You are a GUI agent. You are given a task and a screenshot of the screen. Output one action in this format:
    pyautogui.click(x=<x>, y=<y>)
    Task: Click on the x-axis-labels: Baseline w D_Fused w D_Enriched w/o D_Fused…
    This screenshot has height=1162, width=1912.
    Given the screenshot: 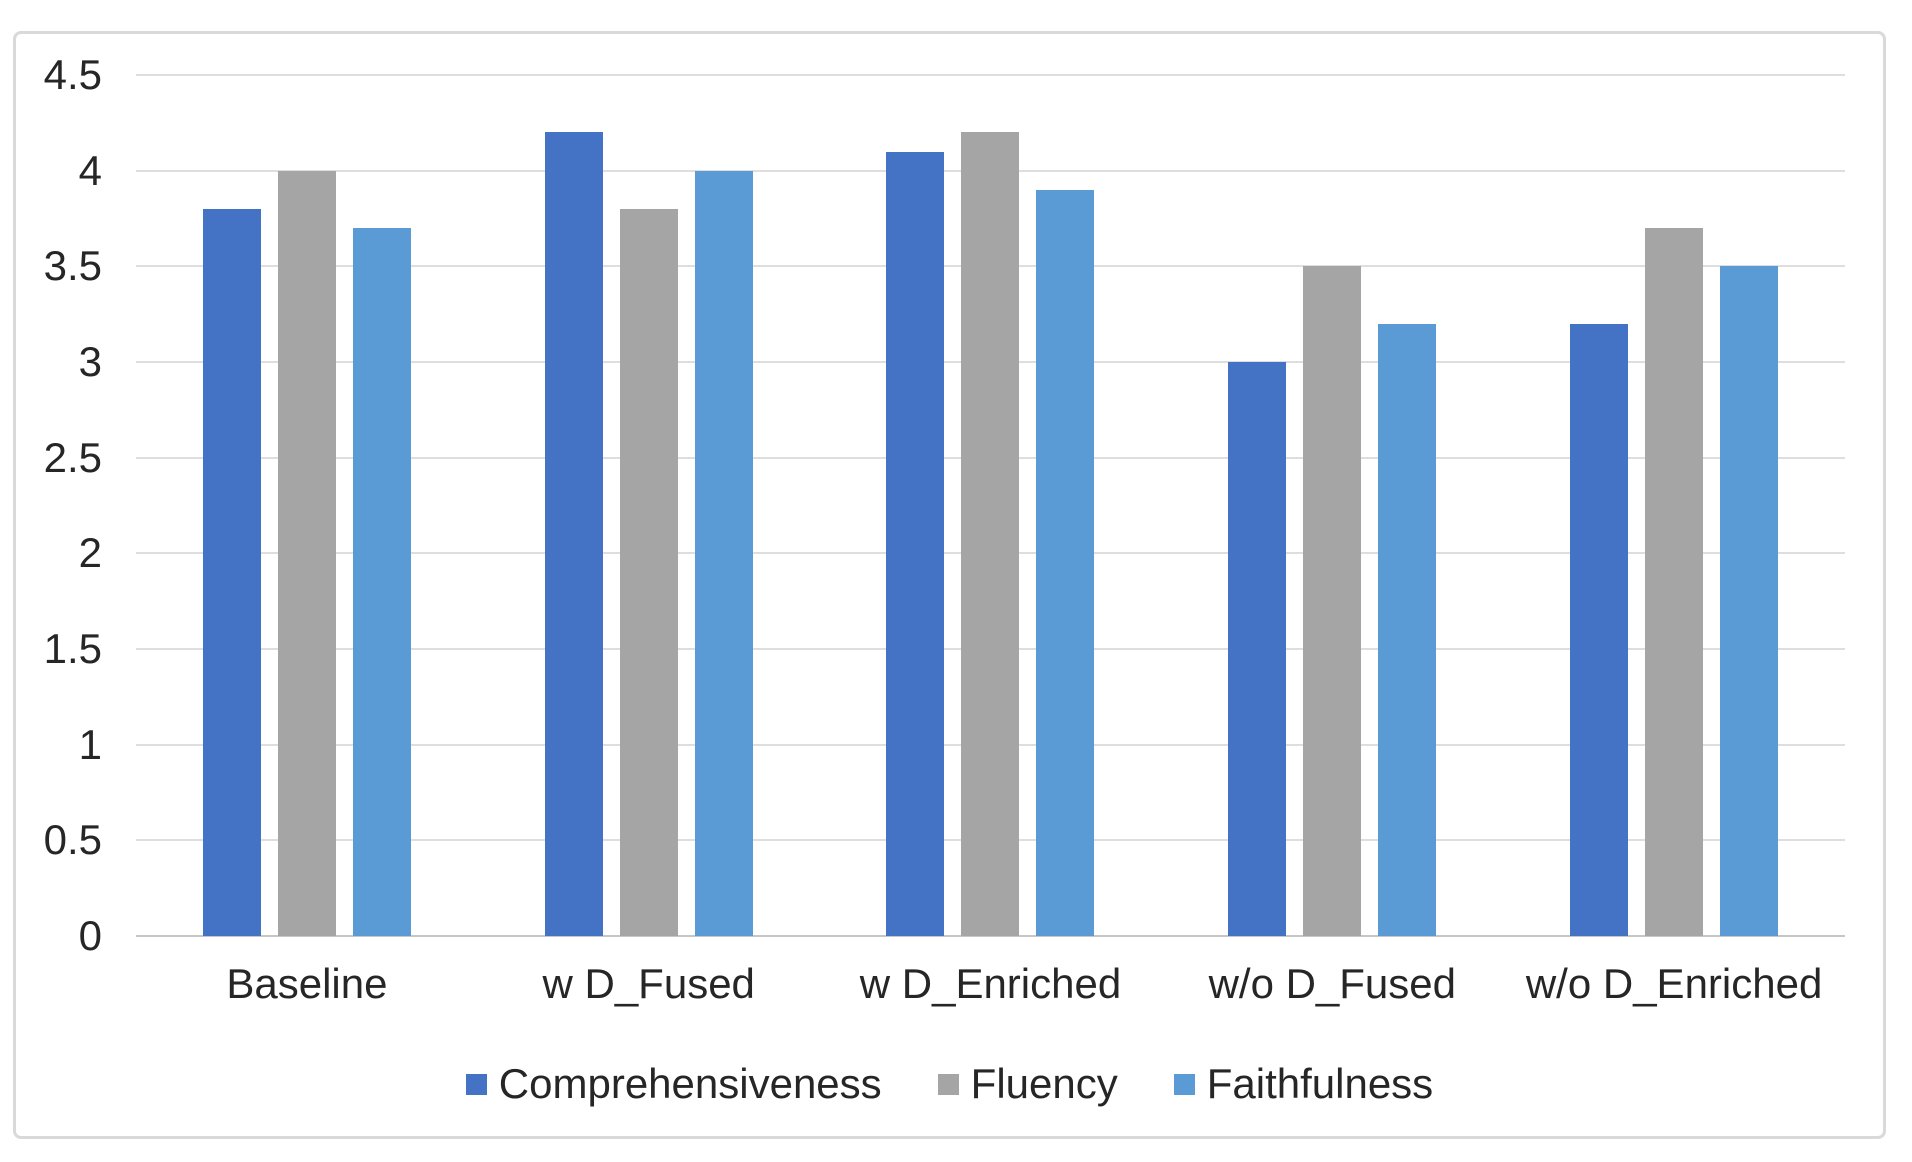 What is the action you would take?
    pyautogui.click(x=990, y=984)
    